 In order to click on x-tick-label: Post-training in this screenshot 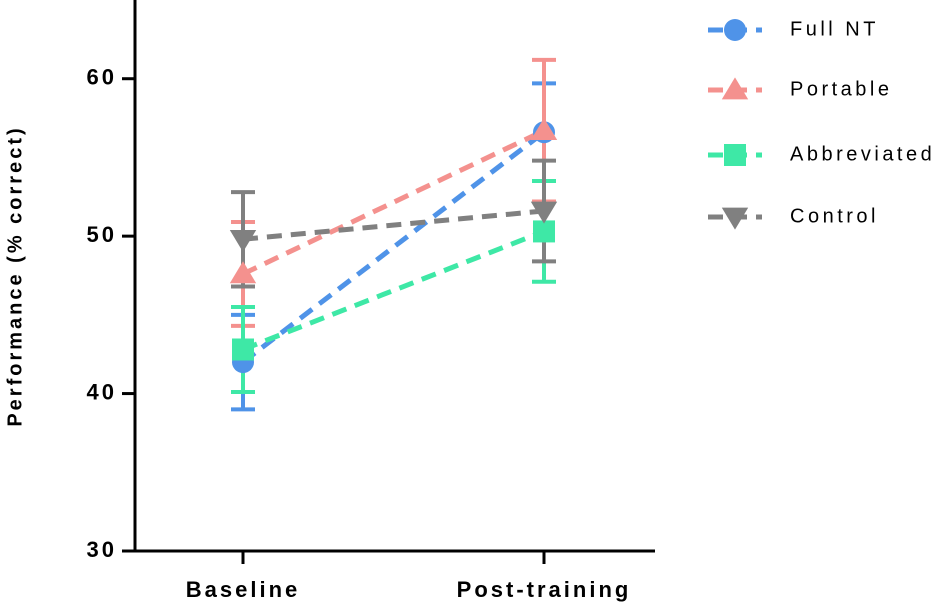, I will do `click(544, 589)`.